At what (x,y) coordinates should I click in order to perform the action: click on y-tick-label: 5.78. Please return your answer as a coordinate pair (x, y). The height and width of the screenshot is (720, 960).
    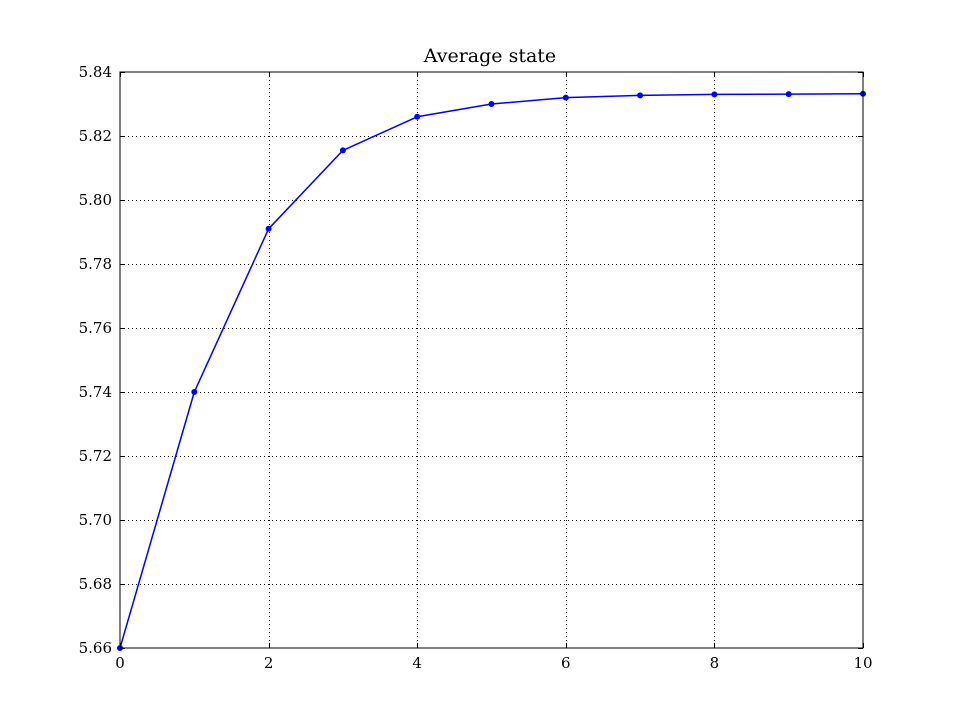
    Looking at the image, I should click on (95, 264).